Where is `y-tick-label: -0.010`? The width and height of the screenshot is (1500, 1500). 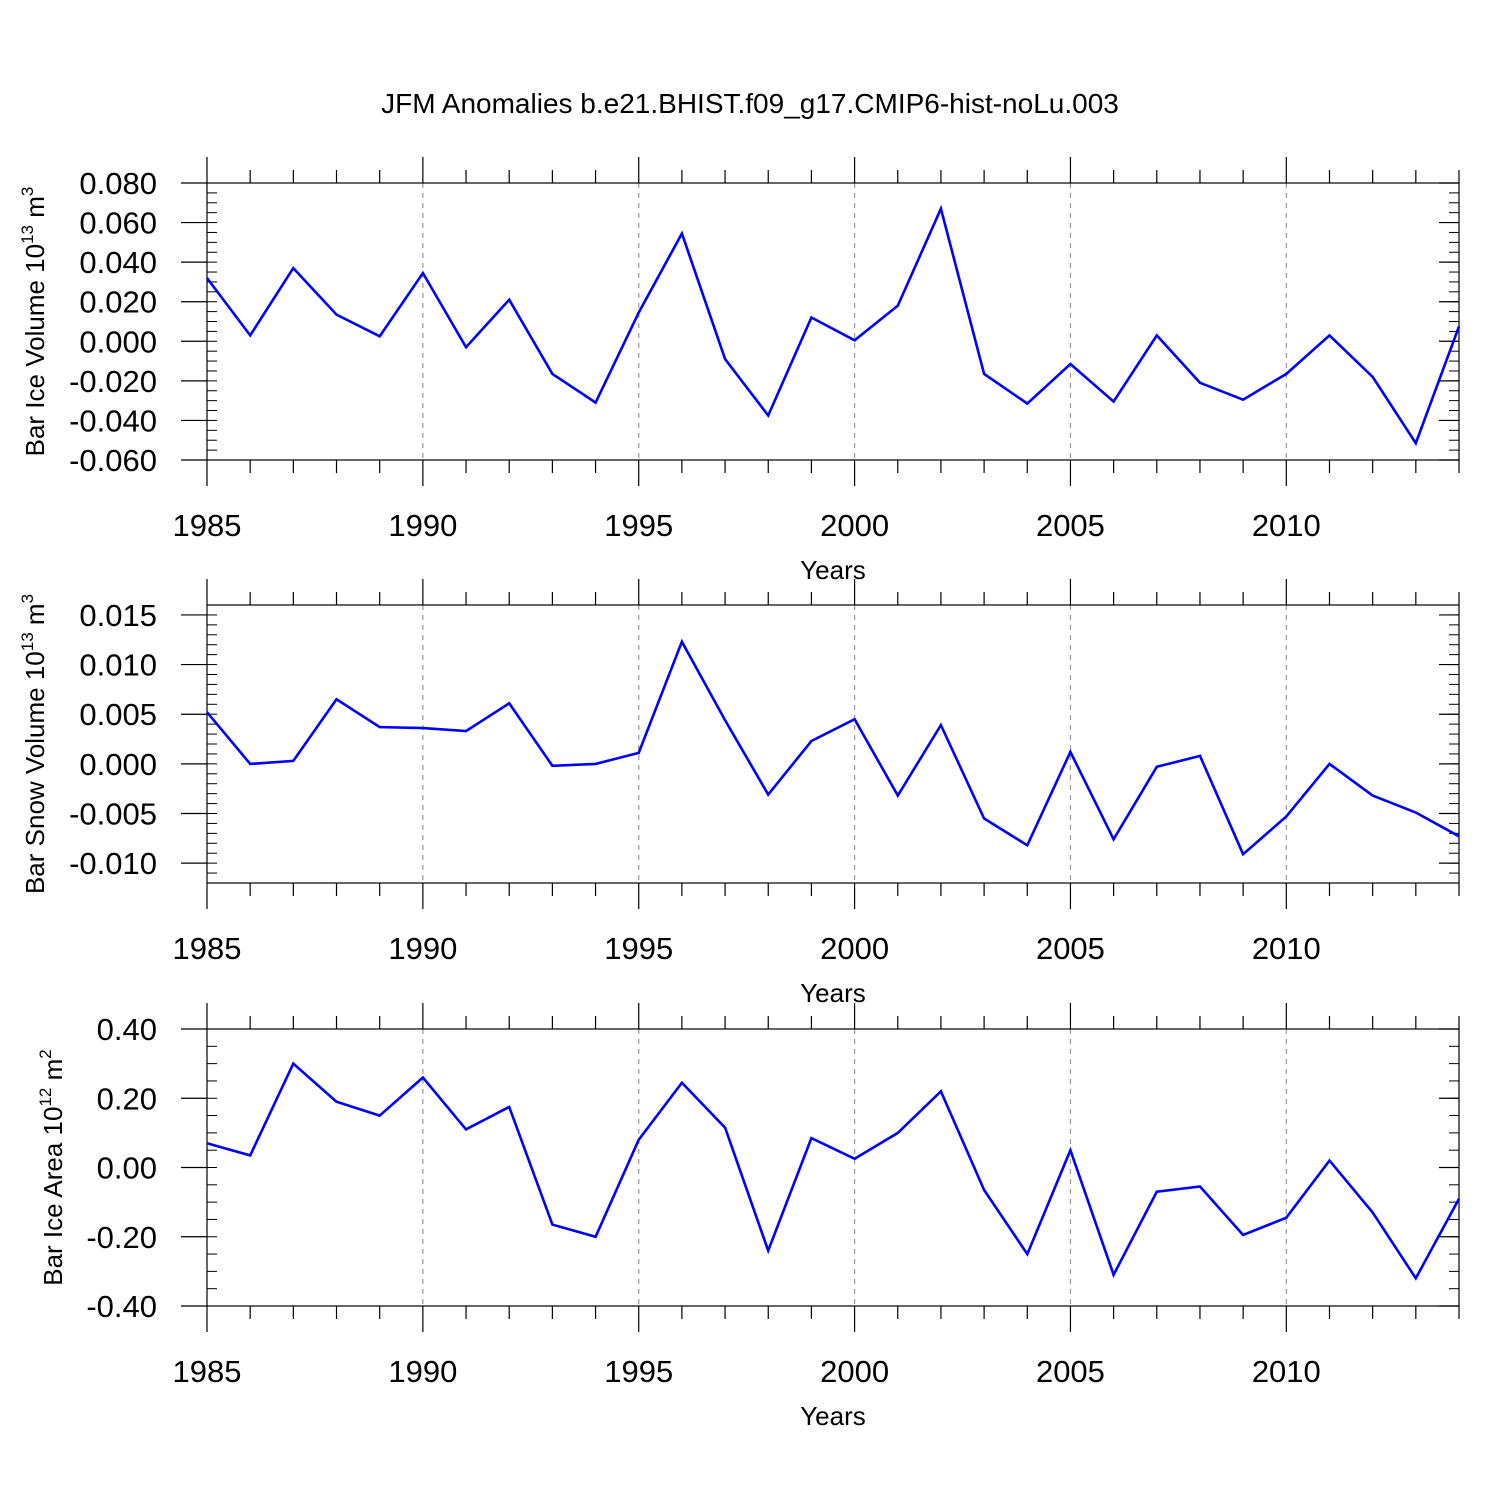 y-tick-label: -0.010 is located at coordinates (113, 863).